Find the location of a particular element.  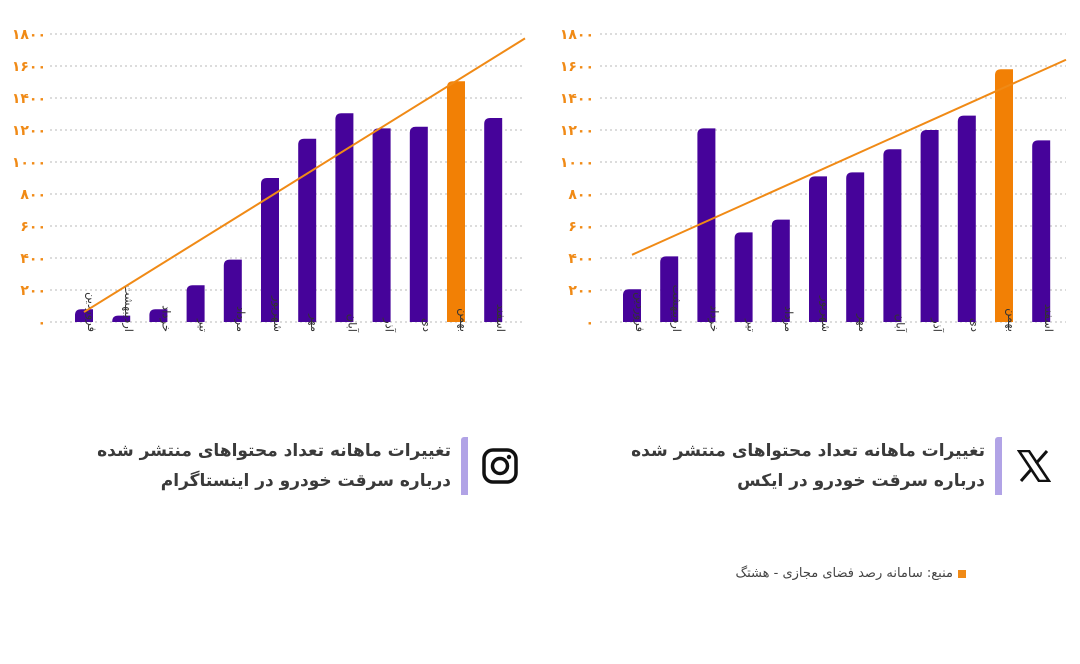

source-text: منبع: سامانه رصد فضای مجازی - هشتگ is located at coordinates (844, 573).